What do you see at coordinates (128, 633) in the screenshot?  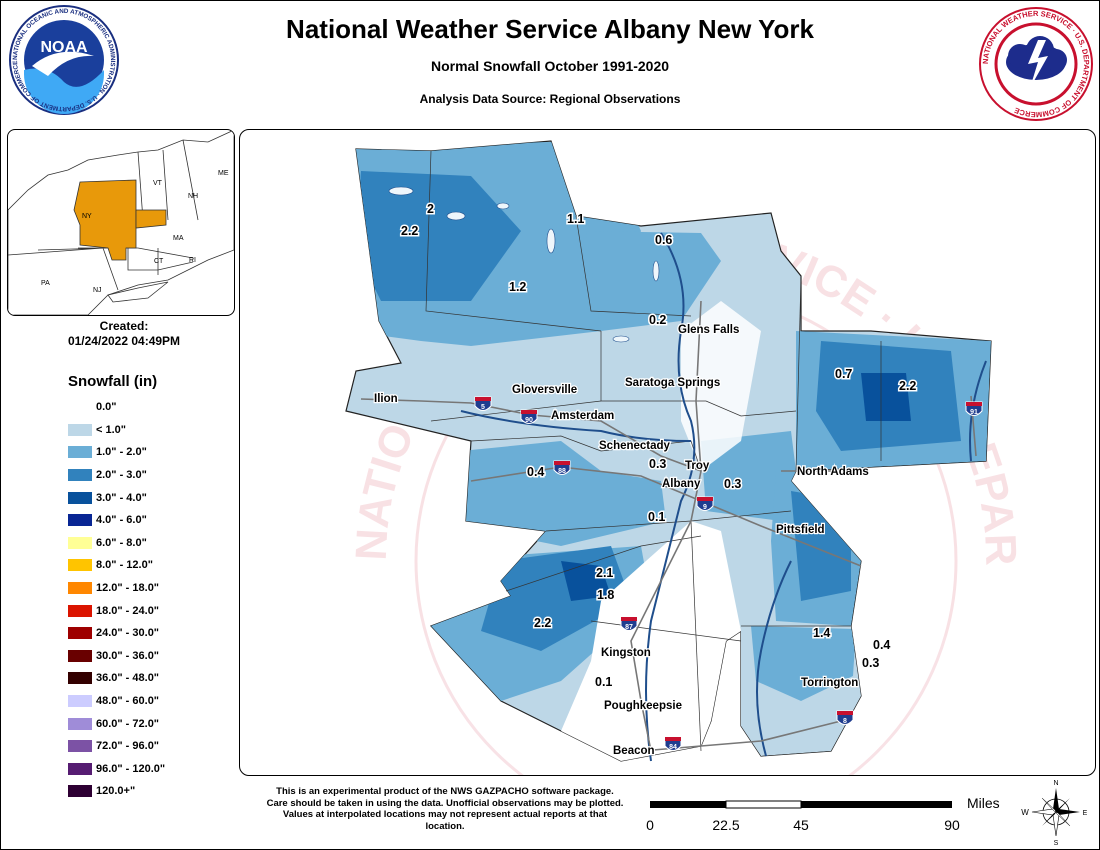 I see `legend-label: 24.0" - 30.0"` at bounding box center [128, 633].